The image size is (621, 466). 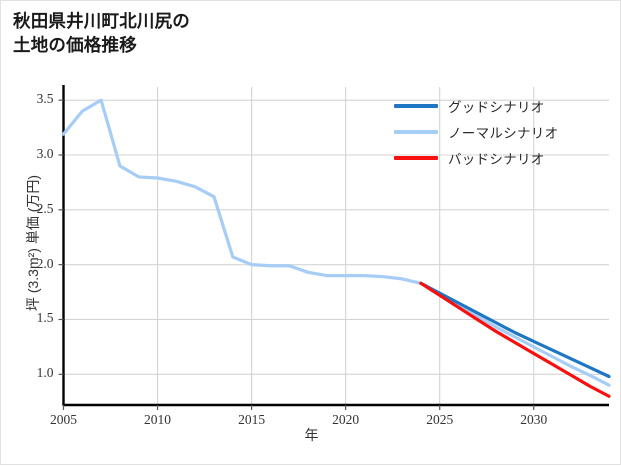 I want to click on y-tick-label: 3.0, so click(x=45, y=153).